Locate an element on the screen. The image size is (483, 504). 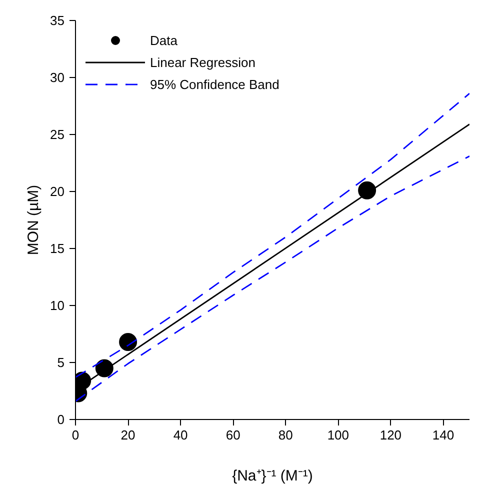
x-tick-label: 20 is located at coordinates (128, 435).